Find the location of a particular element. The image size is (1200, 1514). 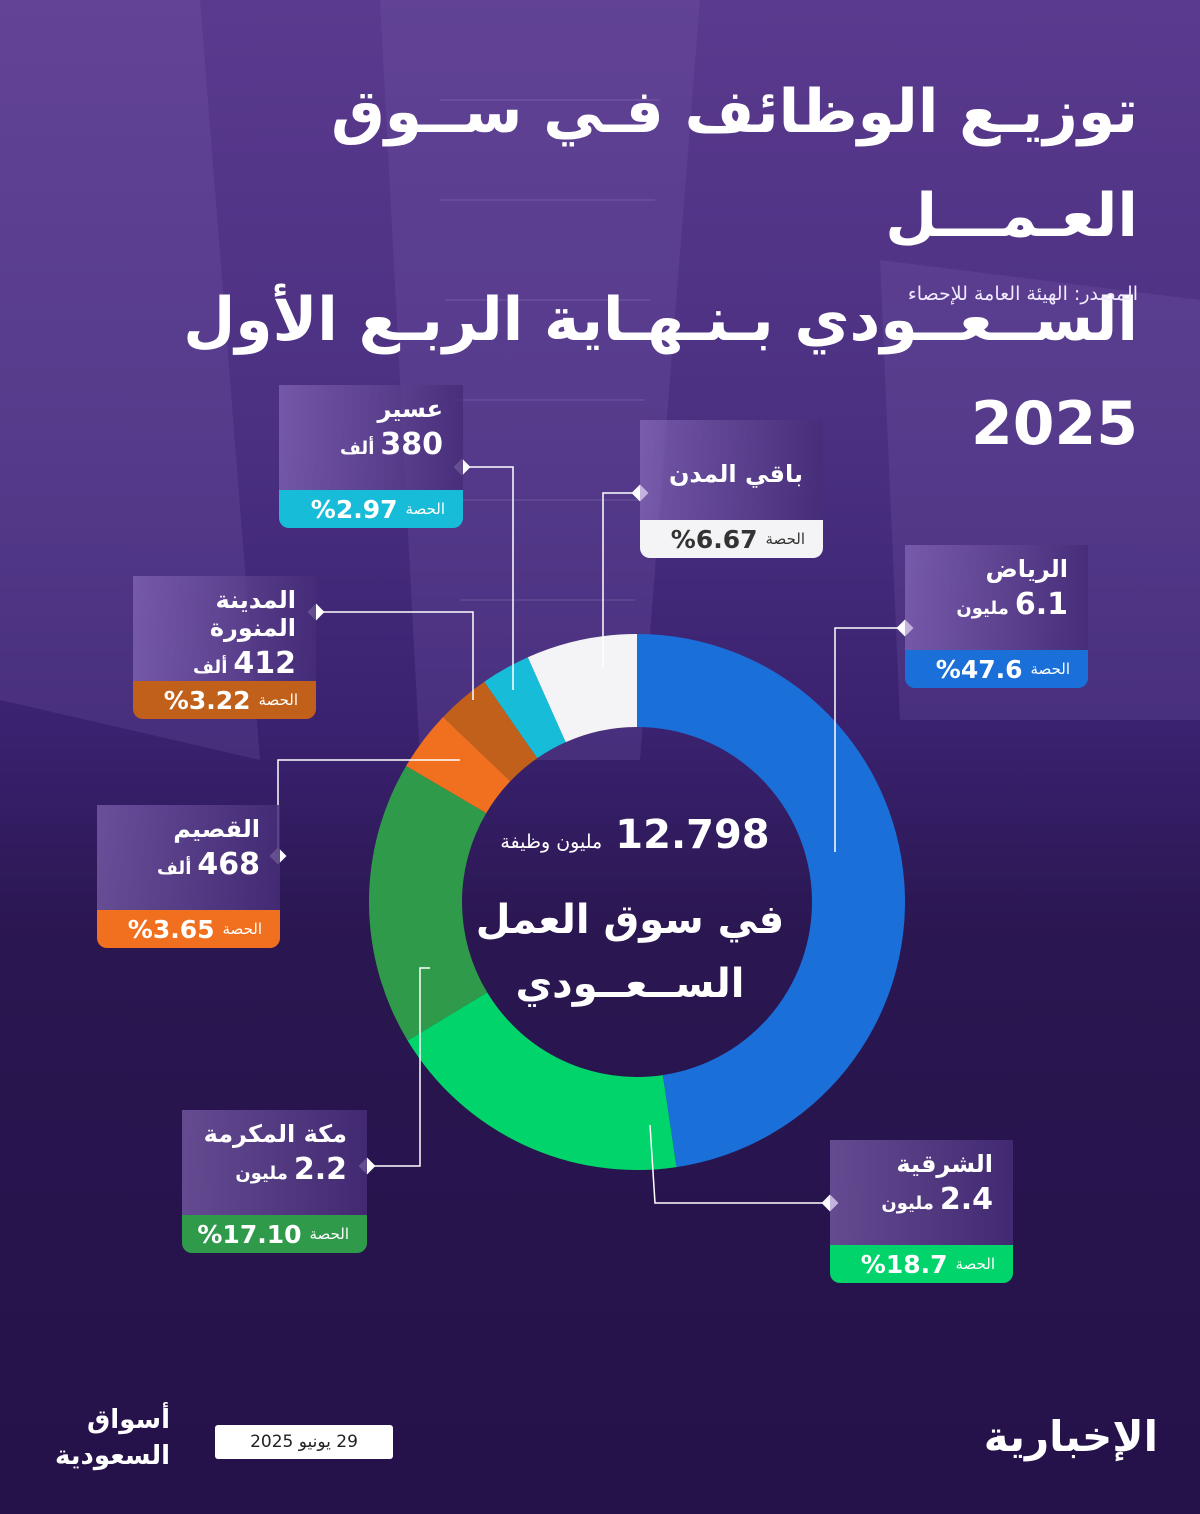

share-percent: %3.22 is located at coordinates (207, 700).